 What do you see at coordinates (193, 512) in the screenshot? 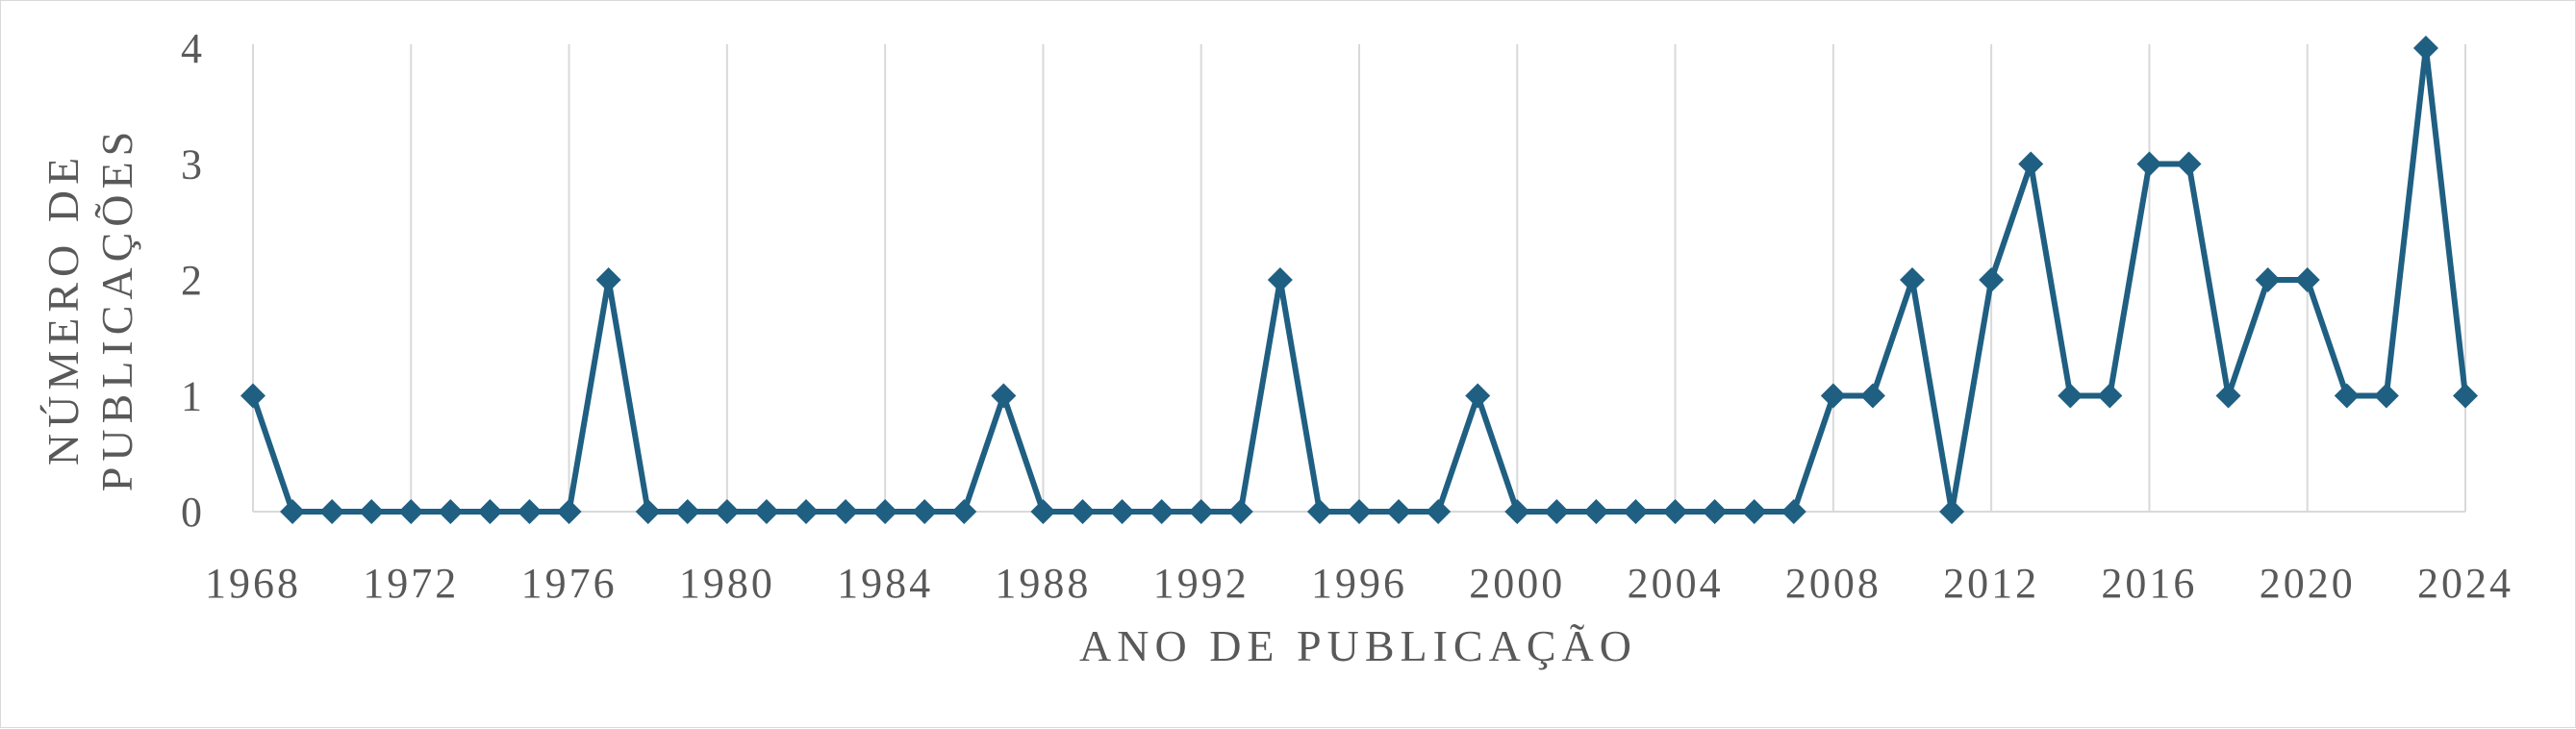
I see `y-tick-label: 0` at bounding box center [193, 512].